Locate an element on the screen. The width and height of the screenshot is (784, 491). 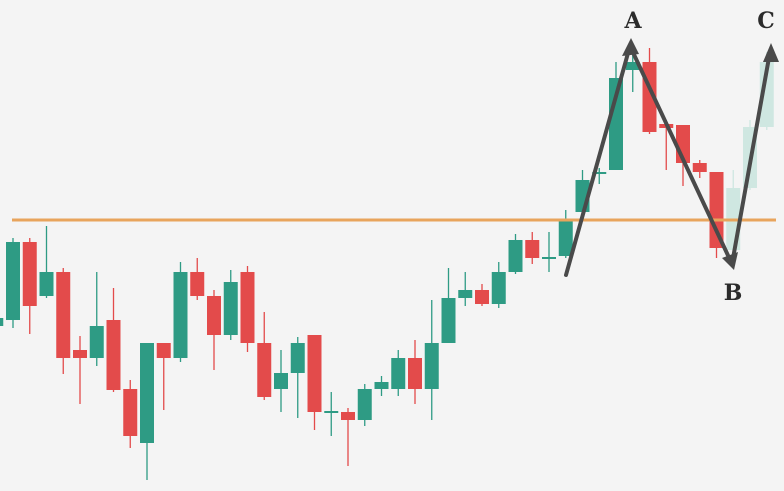
point-label: A is located at coordinates (632, 21).